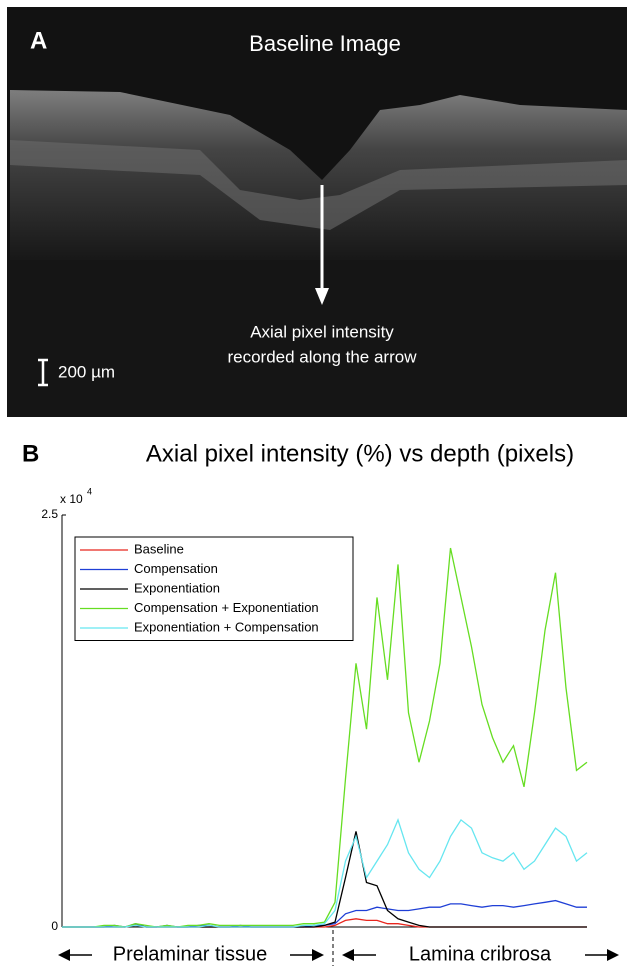  What do you see at coordinates (176, 568) in the screenshot?
I see `legend-label: Compensation` at bounding box center [176, 568].